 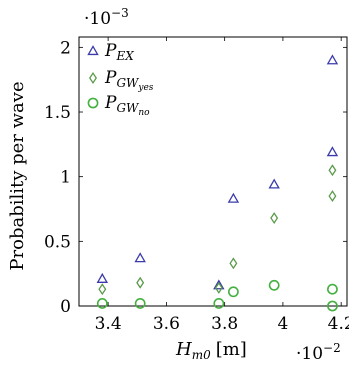 I want to click on x-tick-label: 3.6, so click(x=166, y=324).